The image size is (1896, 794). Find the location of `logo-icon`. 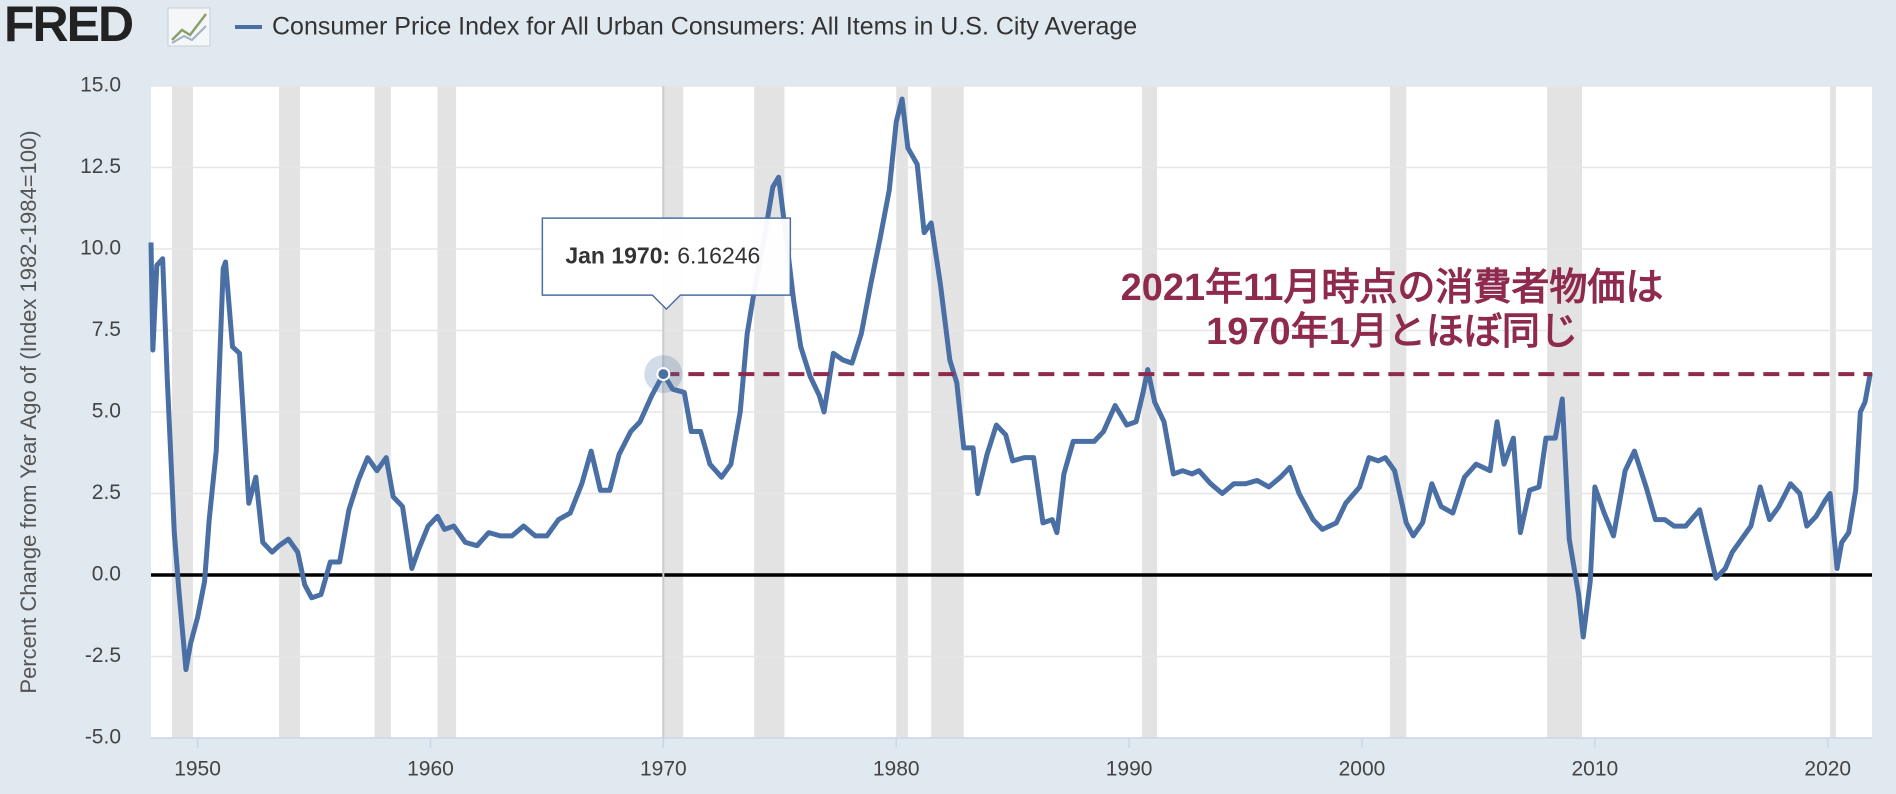

logo-icon is located at coordinates (189, 27).